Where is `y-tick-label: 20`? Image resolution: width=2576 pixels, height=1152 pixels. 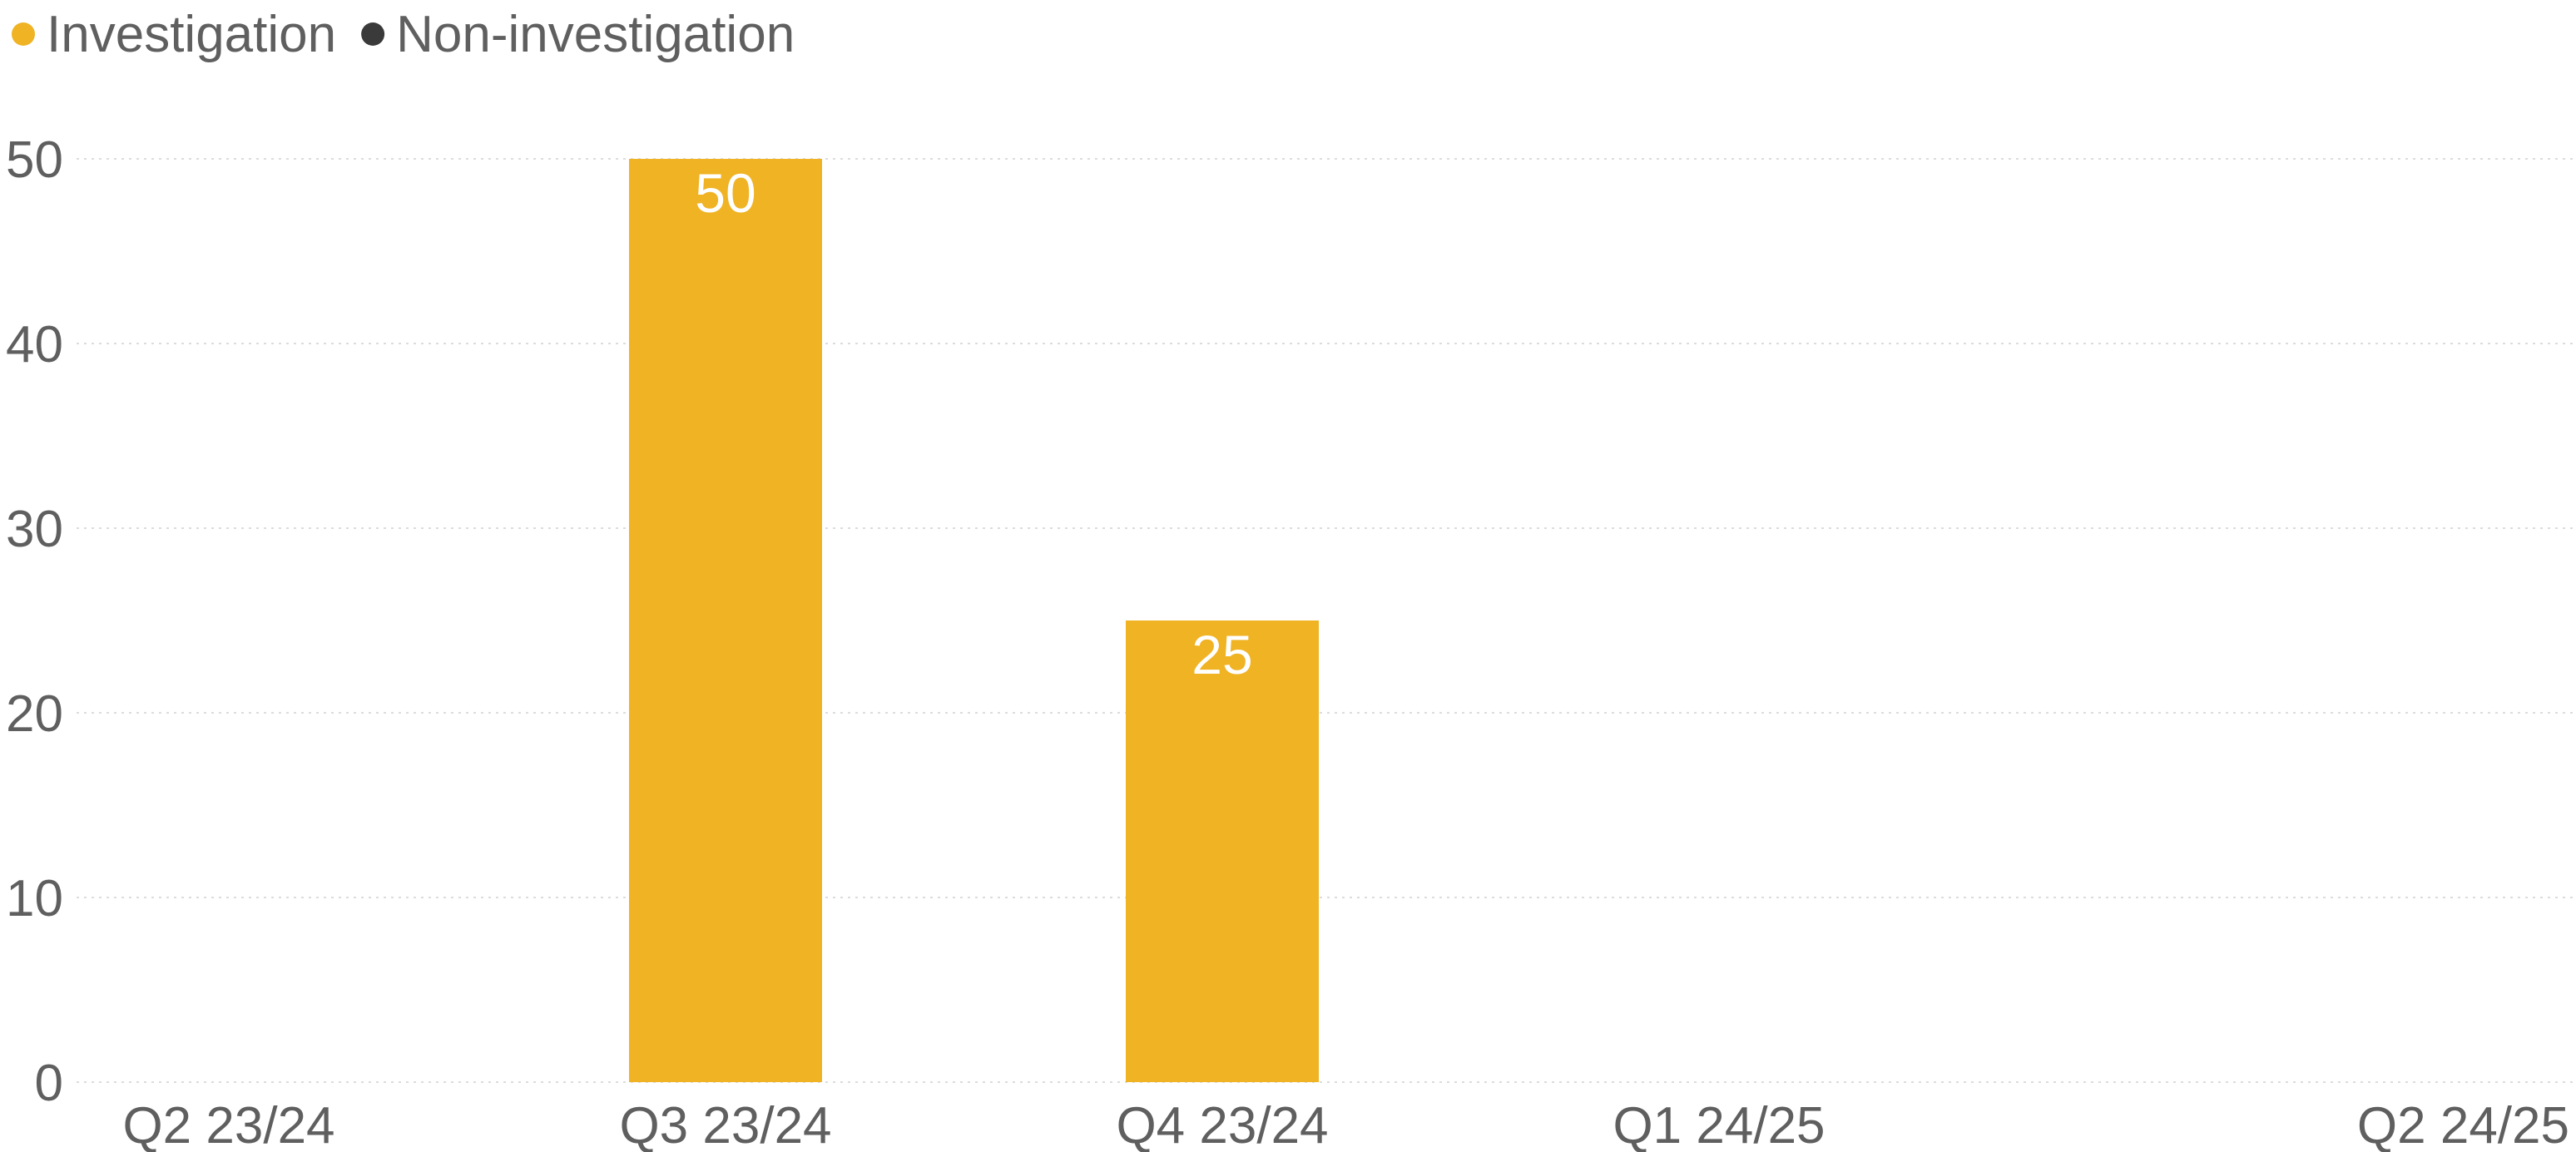 y-tick-label: 20 is located at coordinates (34, 714).